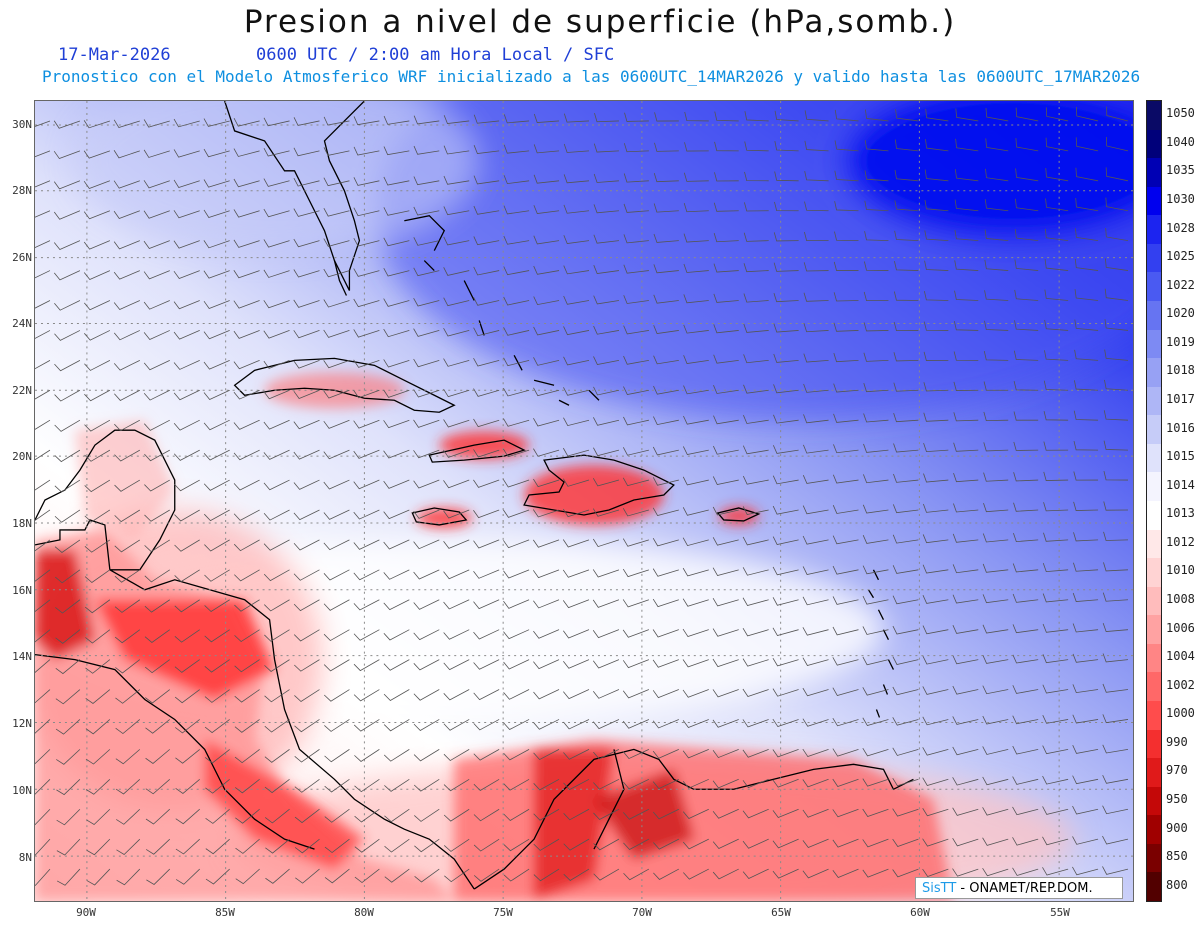 This screenshot has height=927, width=1200. What do you see at coordinates (1180, 170) in the screenshot?
I see `color-scale-label: 1035` at bounding box center [1180, 170].